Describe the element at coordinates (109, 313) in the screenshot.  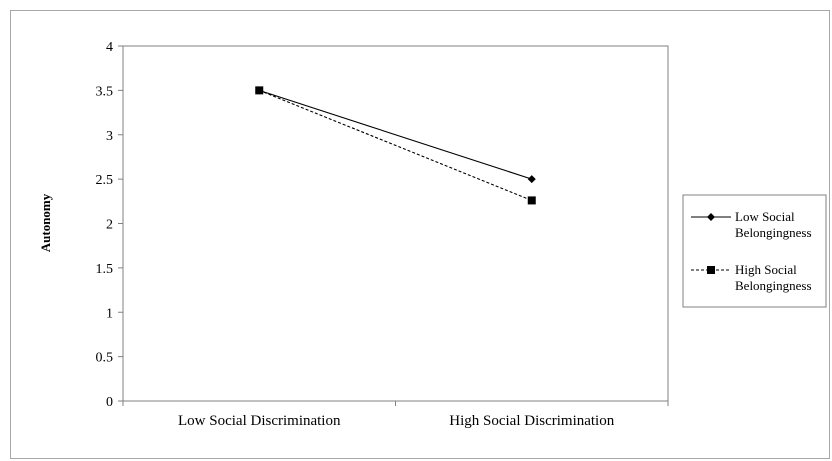
I see `y-tick-label: 1` at that location.